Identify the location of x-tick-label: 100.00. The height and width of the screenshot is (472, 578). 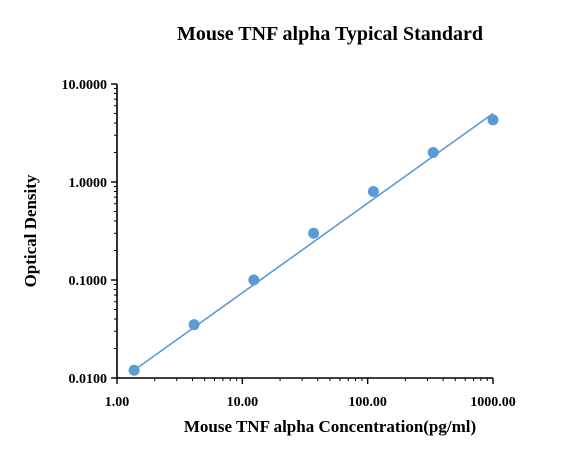
(367, 402).